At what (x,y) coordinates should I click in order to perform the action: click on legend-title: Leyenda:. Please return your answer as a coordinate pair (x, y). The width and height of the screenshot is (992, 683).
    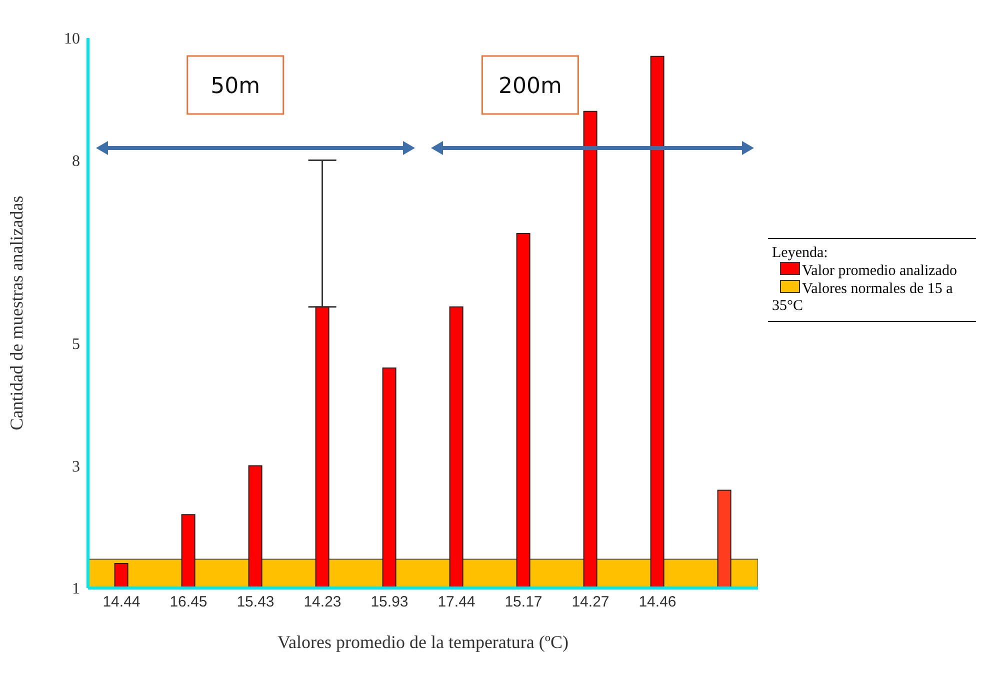
    Looking at the image, I should click on (800, 253).